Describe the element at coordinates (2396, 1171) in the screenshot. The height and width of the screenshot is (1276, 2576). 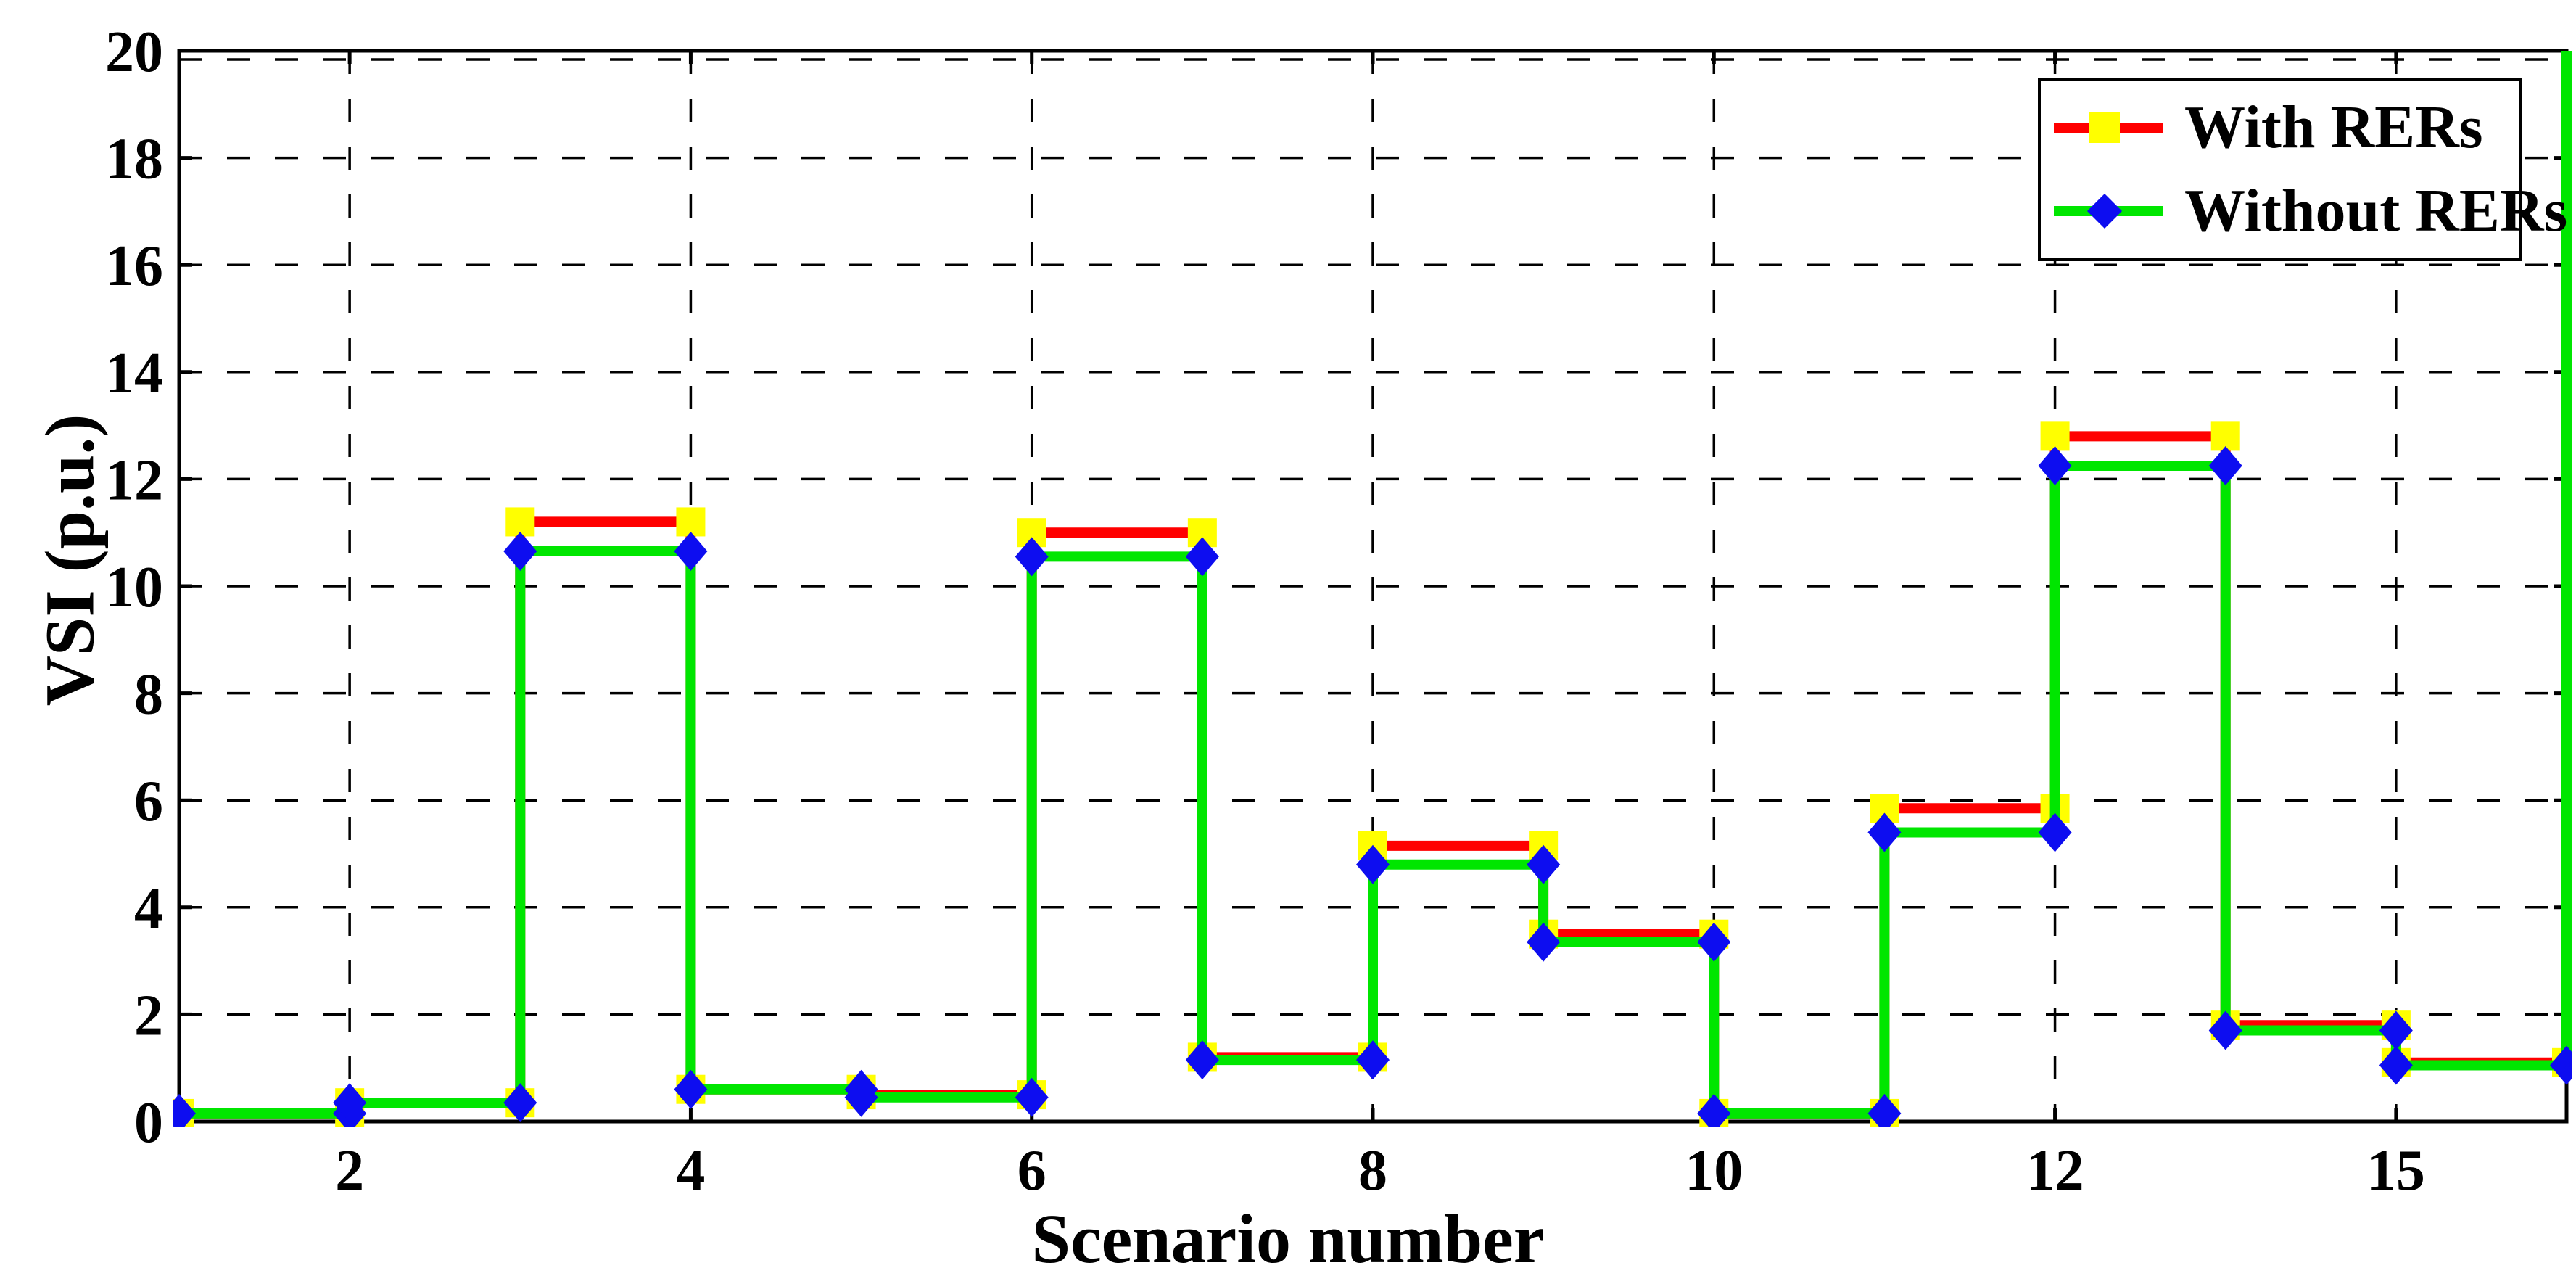
I see `x-tick-label-15: 15` at that location.